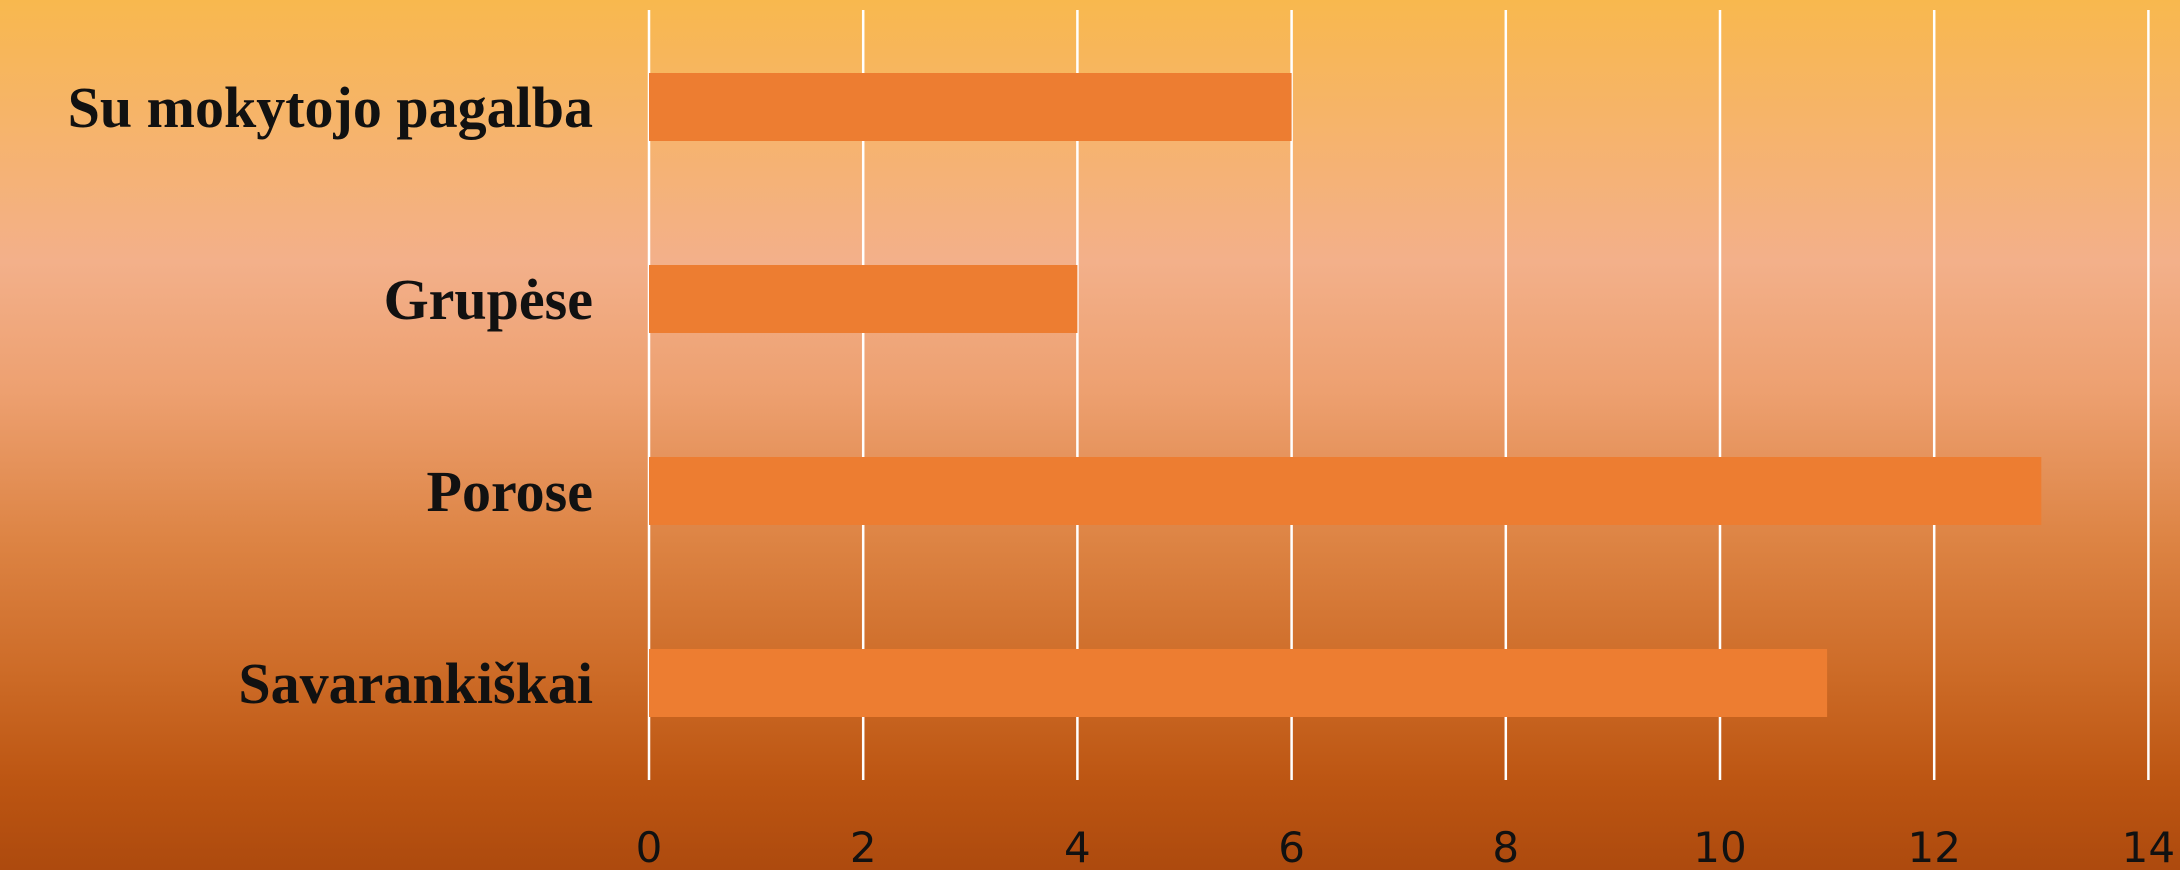 This screenshot has width=2180, height=870. What do you see at coordinates (488, 299) in the screenshot?
I see `category-label-2: Grupėse` at bounding box center [488, 299].